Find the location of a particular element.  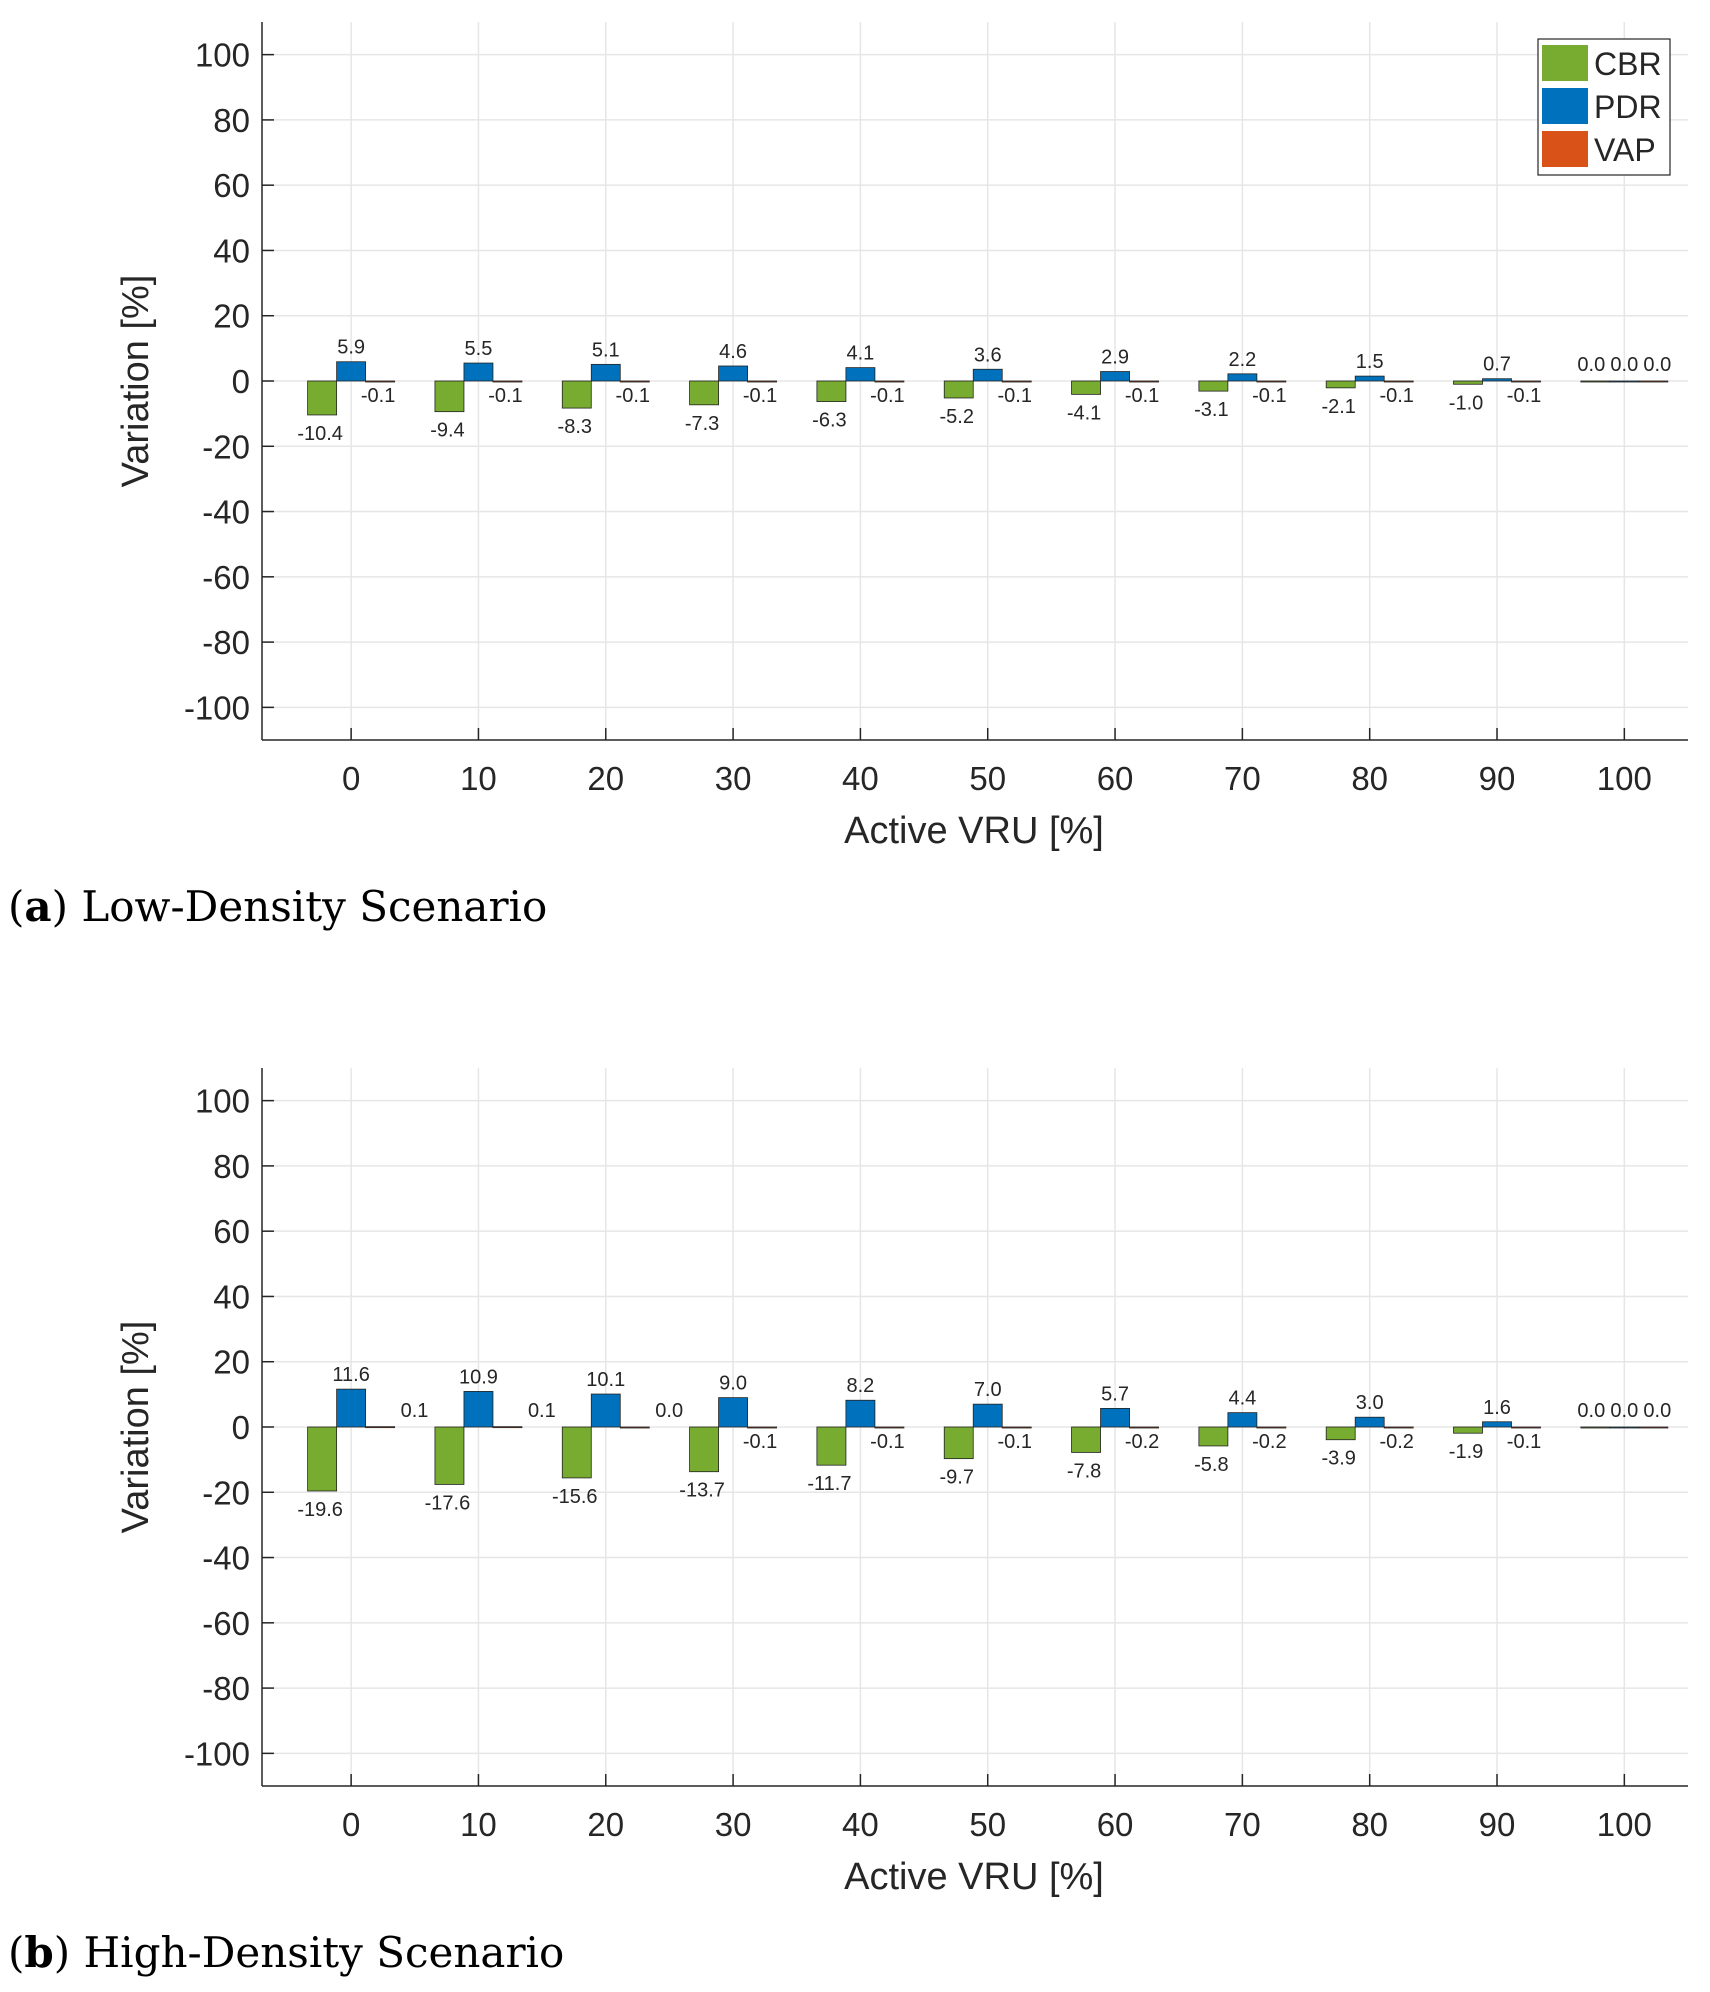

legend-swatch-vap is located at coordinates (1565, 149).